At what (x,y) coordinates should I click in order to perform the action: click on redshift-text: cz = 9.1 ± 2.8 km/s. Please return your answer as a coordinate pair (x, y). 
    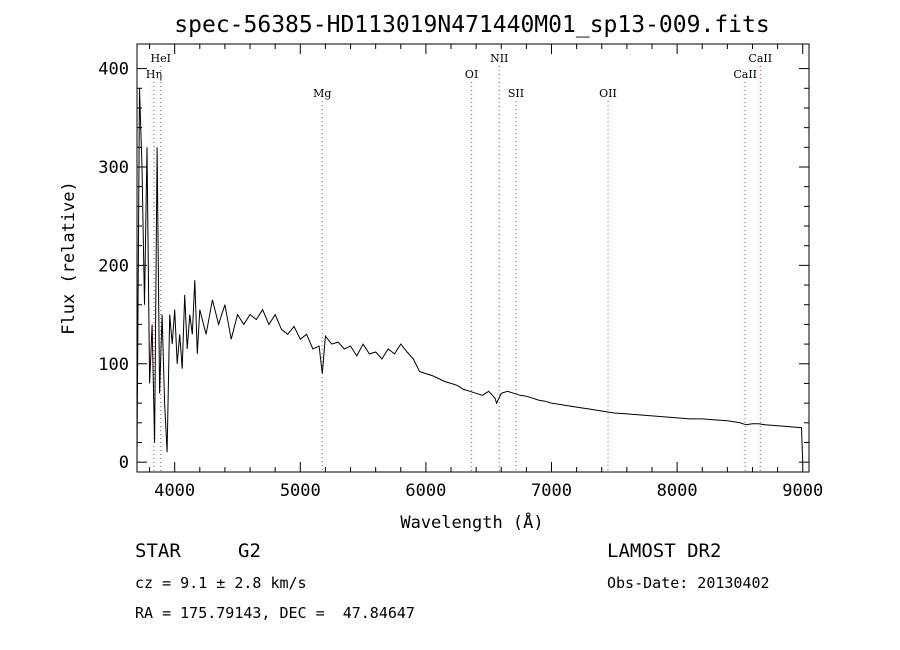
    Looking at the image, I should click on (221, 583).